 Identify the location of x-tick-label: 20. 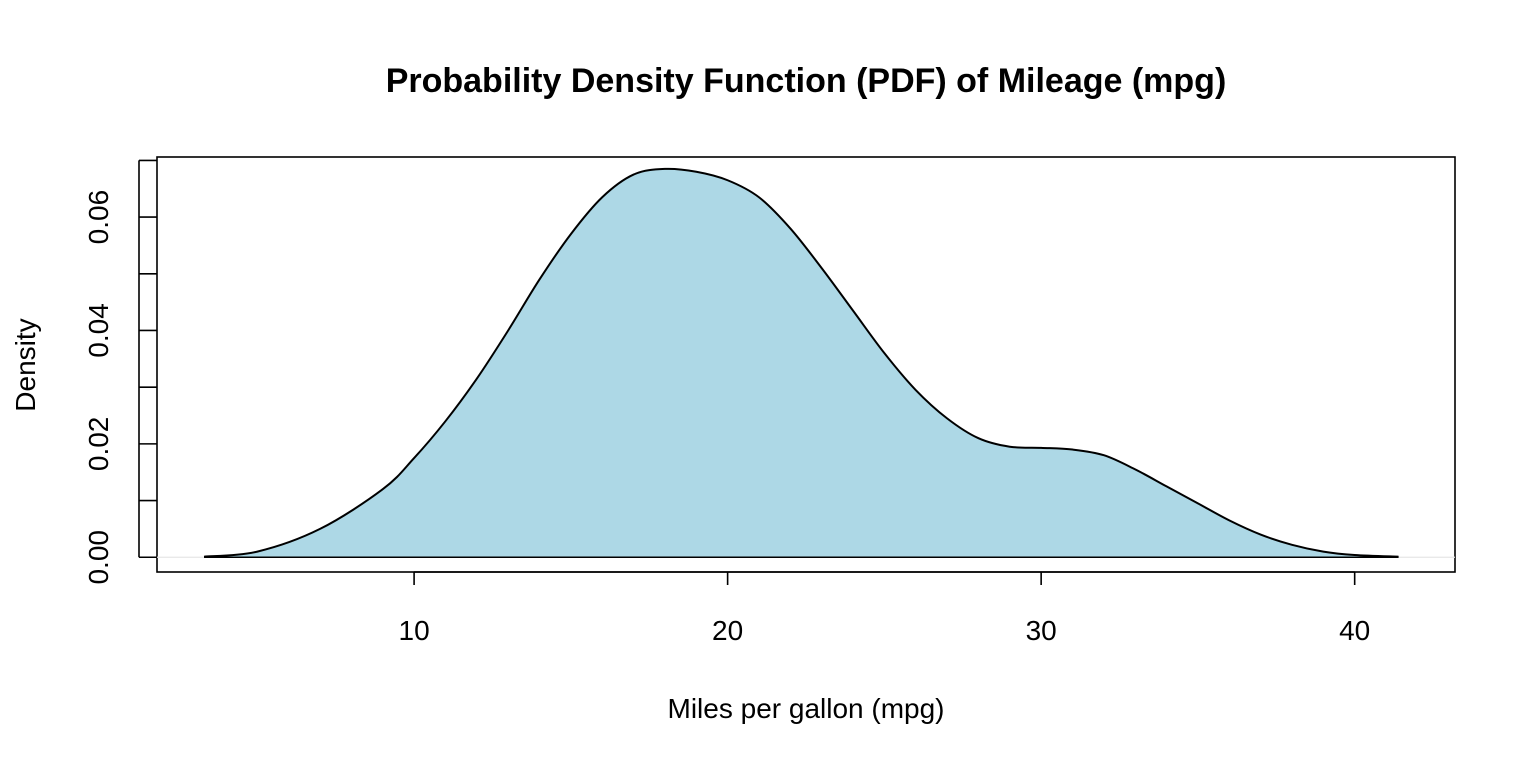
(727, 630).